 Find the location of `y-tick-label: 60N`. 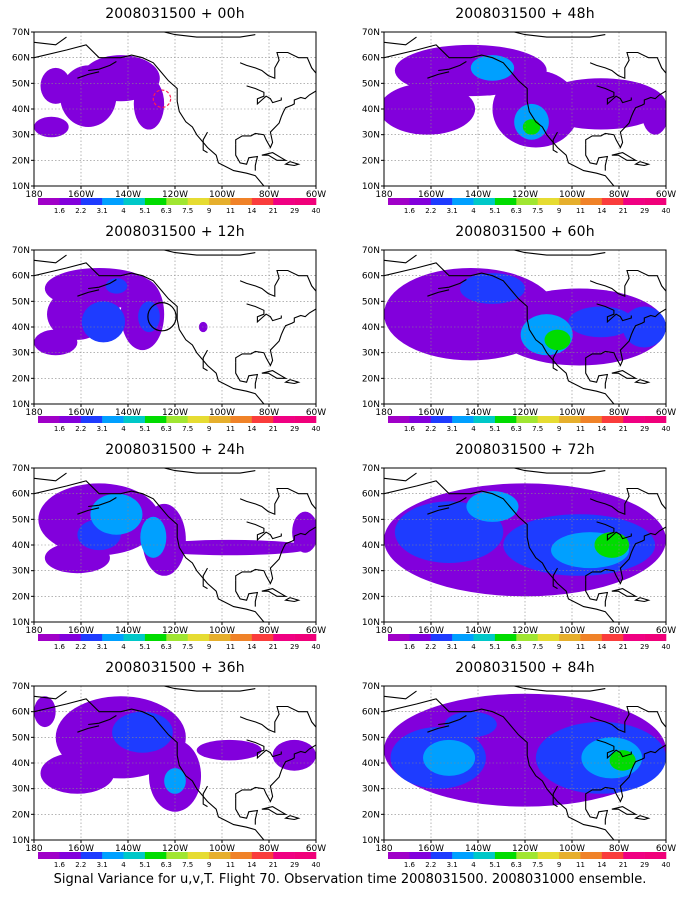

y-tick-label: 60N is located at coordinates (21, 59).